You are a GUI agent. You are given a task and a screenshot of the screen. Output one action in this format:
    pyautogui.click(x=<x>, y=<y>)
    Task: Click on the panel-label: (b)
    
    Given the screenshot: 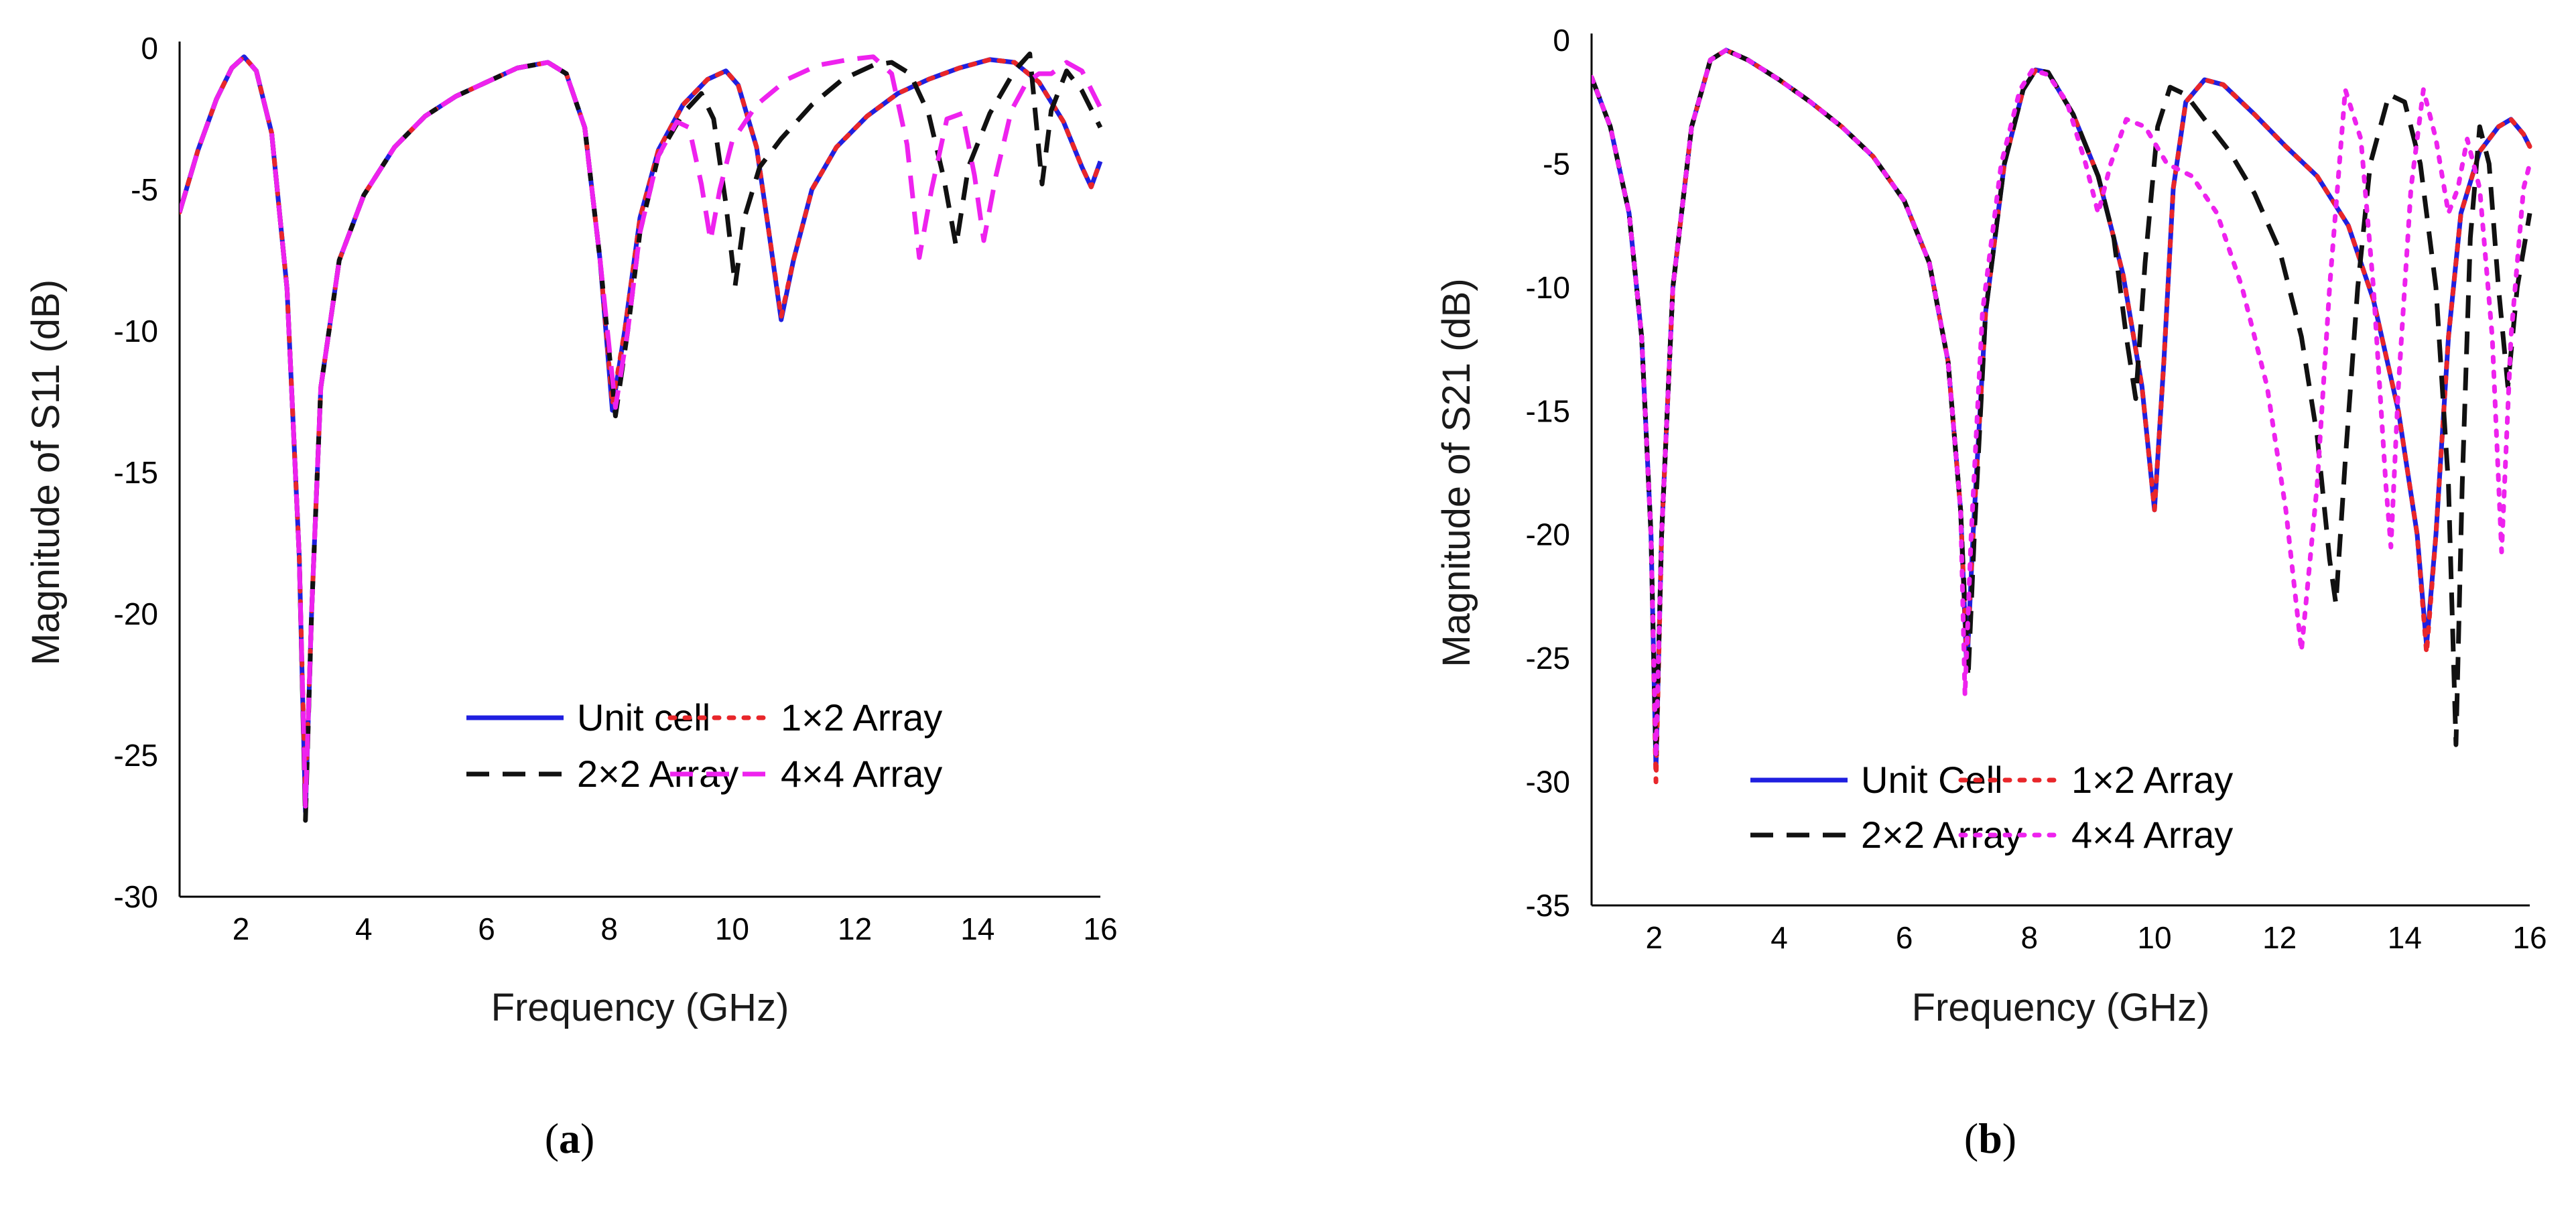 What is the action you would take?
    pyautogui.click(x=1990, y=1138)
    